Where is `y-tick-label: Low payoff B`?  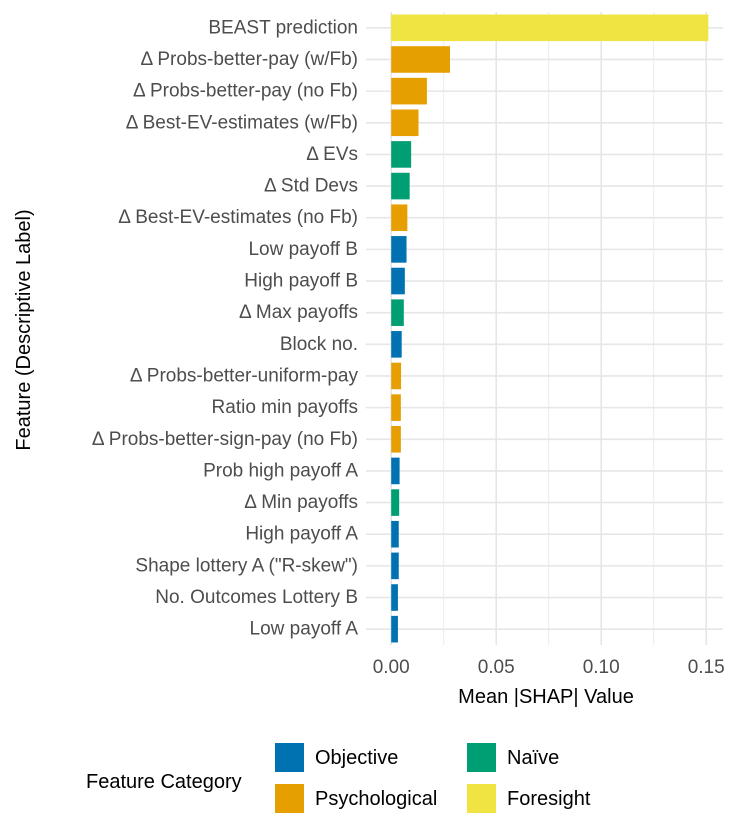
y-tick-label: Low payoff B is located at coordinates (303, 249).